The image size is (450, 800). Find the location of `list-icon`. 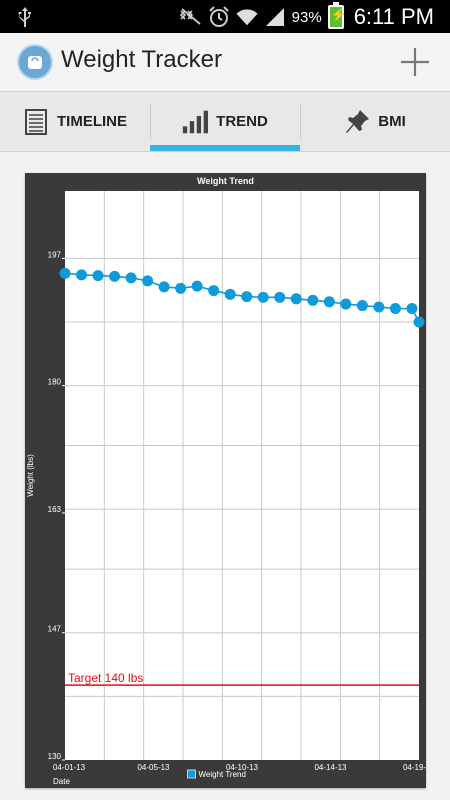

list-icon is located at coordinates (36, 121).